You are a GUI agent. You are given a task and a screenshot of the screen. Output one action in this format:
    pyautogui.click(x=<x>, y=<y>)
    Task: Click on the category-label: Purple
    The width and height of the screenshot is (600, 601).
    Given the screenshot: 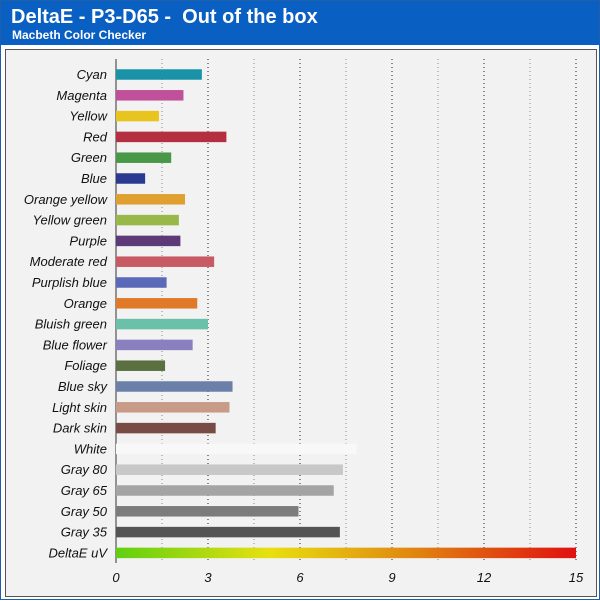 What is the action you would take?
    pyautogui.click(x=88, y=240)
    